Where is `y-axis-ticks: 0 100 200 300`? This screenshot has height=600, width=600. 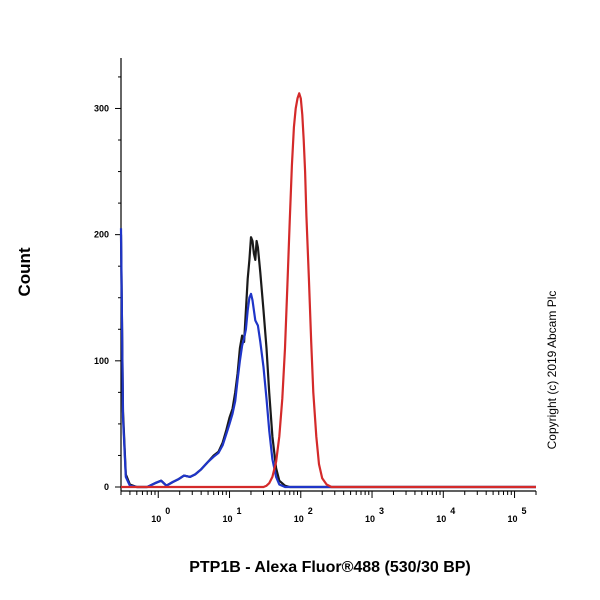
y-axis-ticks: 0 100 200 300 is located at coordinates (107, 284).